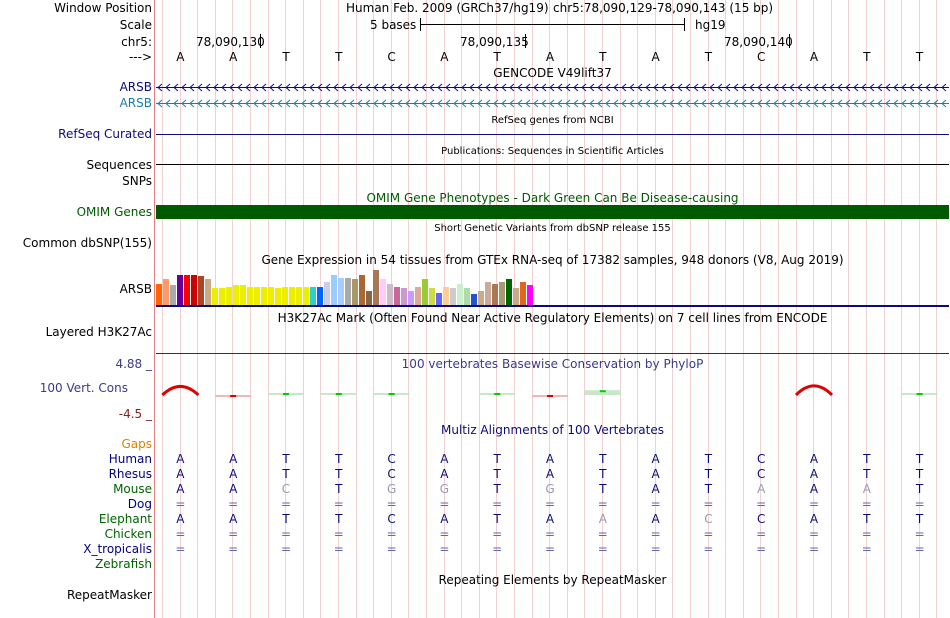 The width and height of the screenshot is (950, 618). Describe the element at coordinates (552, 164) in the screenshot. I see `pubs-line` at that location.